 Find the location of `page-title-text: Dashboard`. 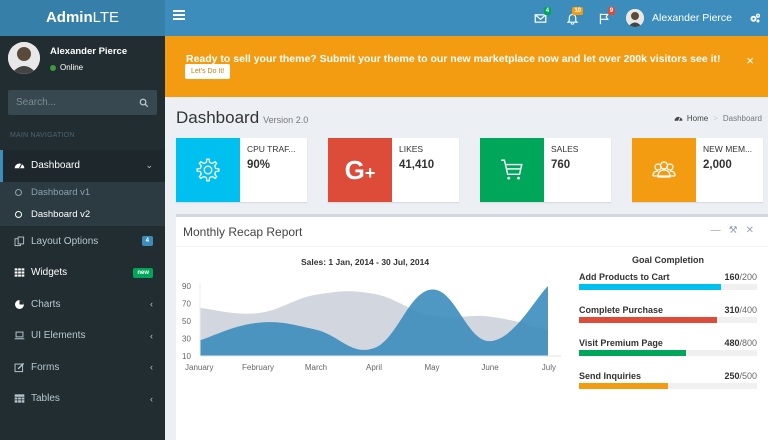

page-title-text: Dashboard is located at coordinates (218, 117).